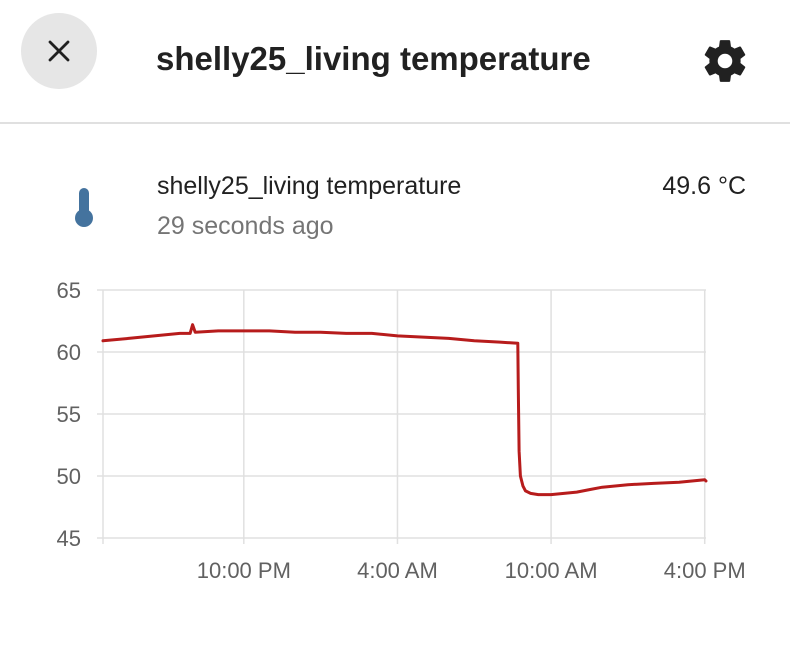 The width and height of the screenshot is (790, 664). What do you see at coordinates (69, 414) in the screenshot?
I see `y-tick-label: 55` at bounding box center [69, 414].